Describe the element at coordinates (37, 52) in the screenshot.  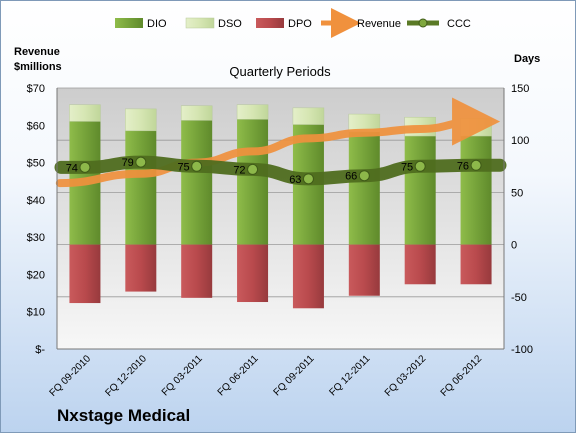
I see `left-axis-title-line1: Revenue` at that location.